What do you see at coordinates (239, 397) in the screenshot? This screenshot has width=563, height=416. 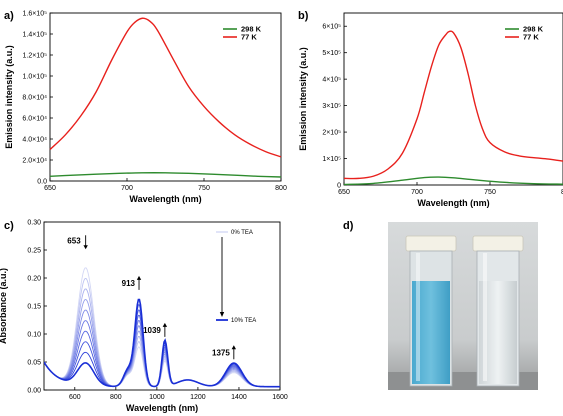 I see `x-tick-label: 1400` at bounding box center [239, 397].